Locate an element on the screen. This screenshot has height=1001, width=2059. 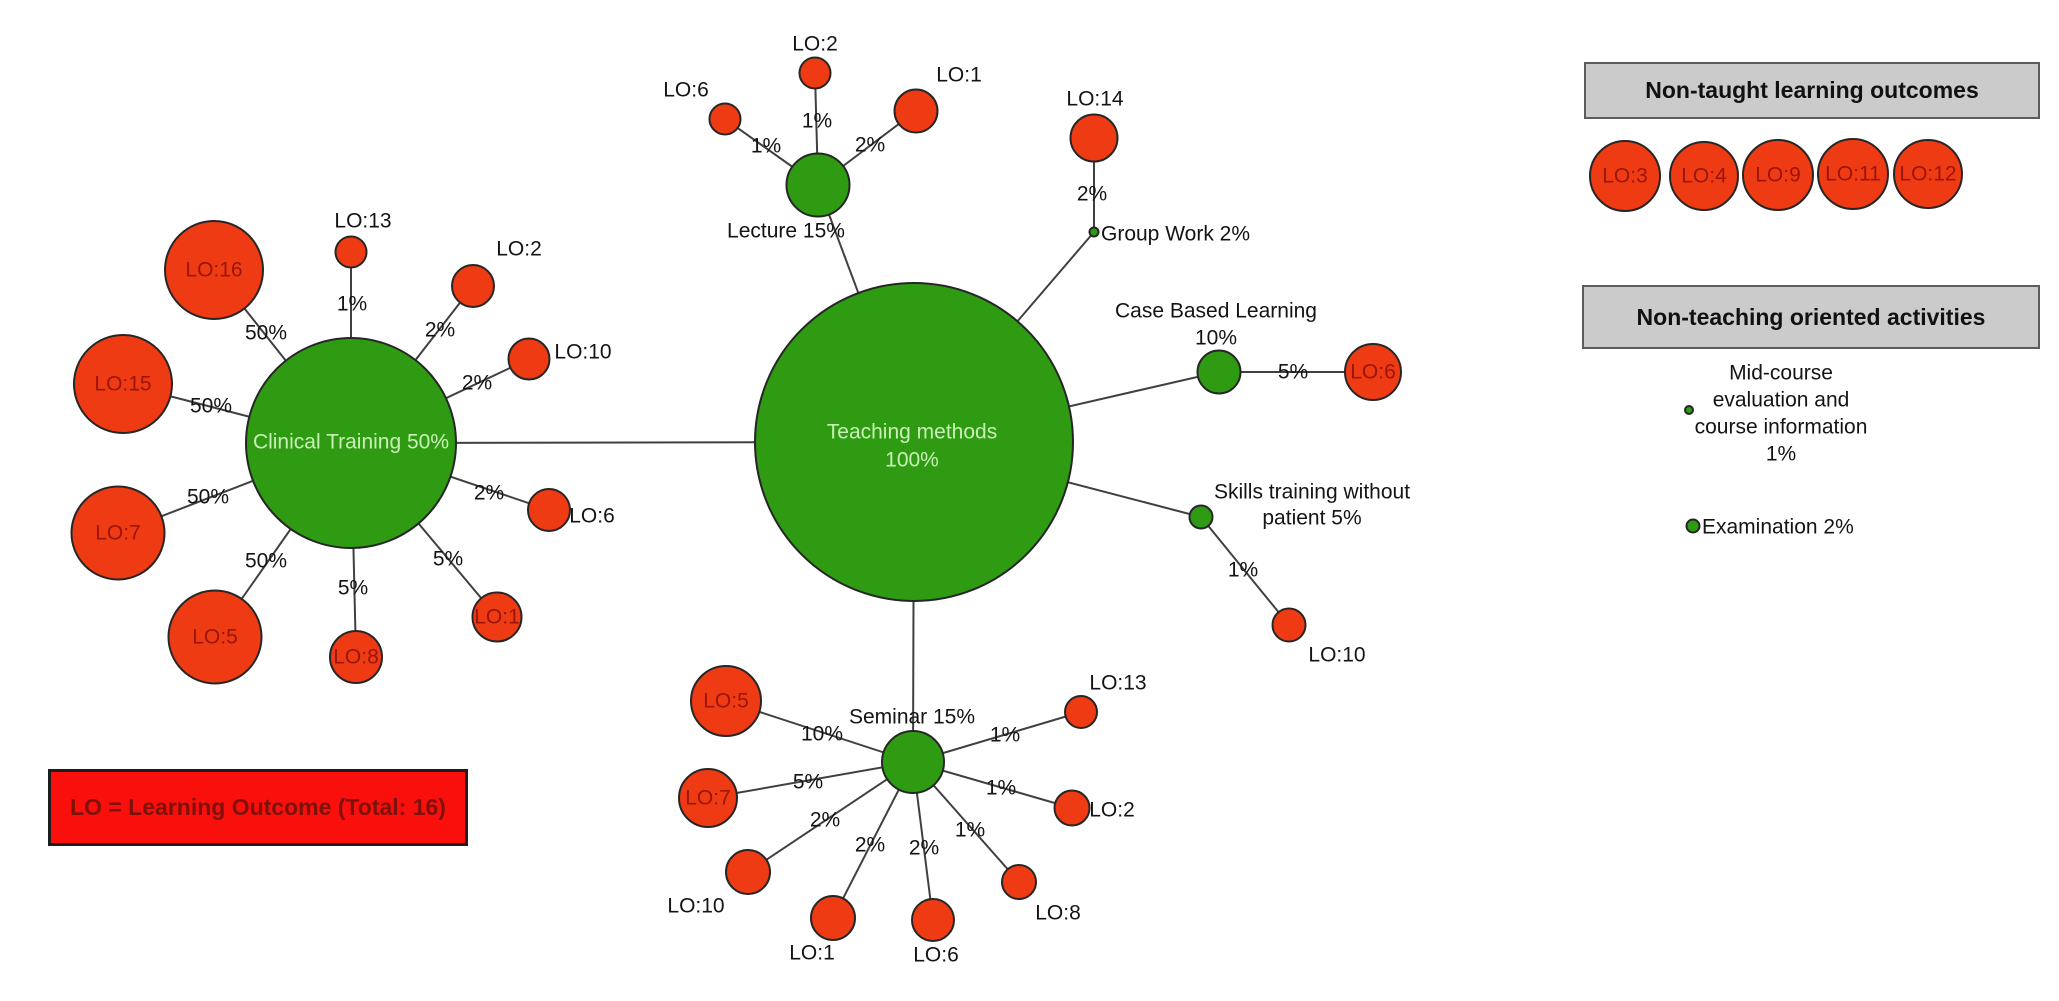
edge-label-seminar-s5: 10% is located at coordinates (822, 734).